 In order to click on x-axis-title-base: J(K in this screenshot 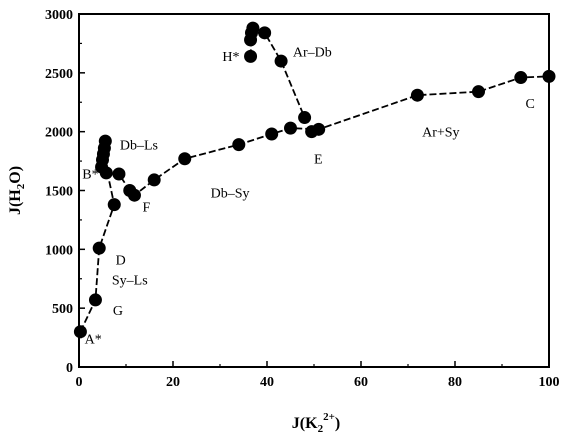, I will do `click(305, 423)`.